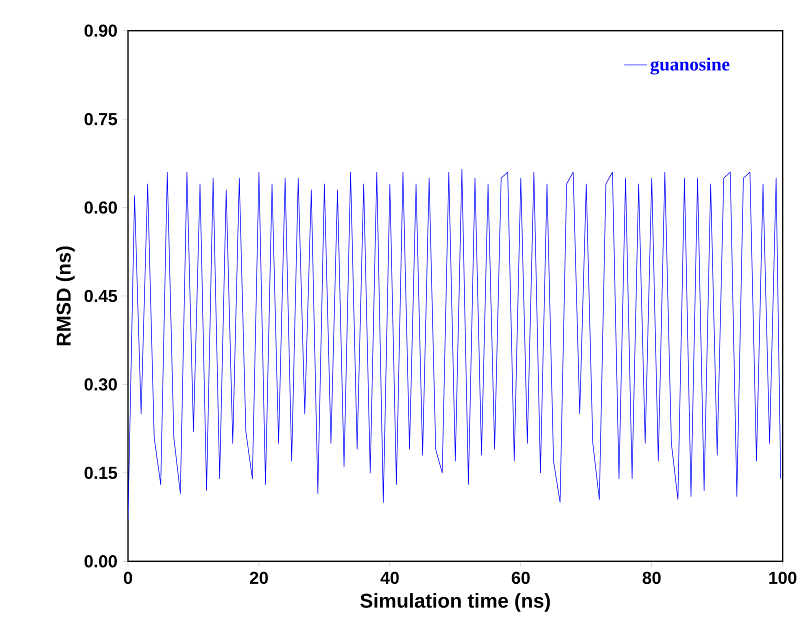 Image resolution: width=804 pixels, height=637 pixels. I want to click on y-tick-label: 0.45, so click(101, 296).